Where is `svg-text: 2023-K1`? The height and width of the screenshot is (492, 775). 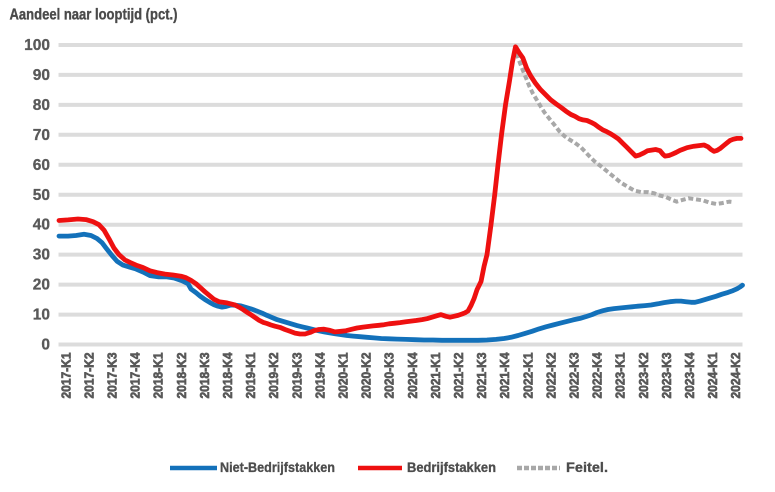 svg-text: 2023-K1 is located at coordinates (620, 376).